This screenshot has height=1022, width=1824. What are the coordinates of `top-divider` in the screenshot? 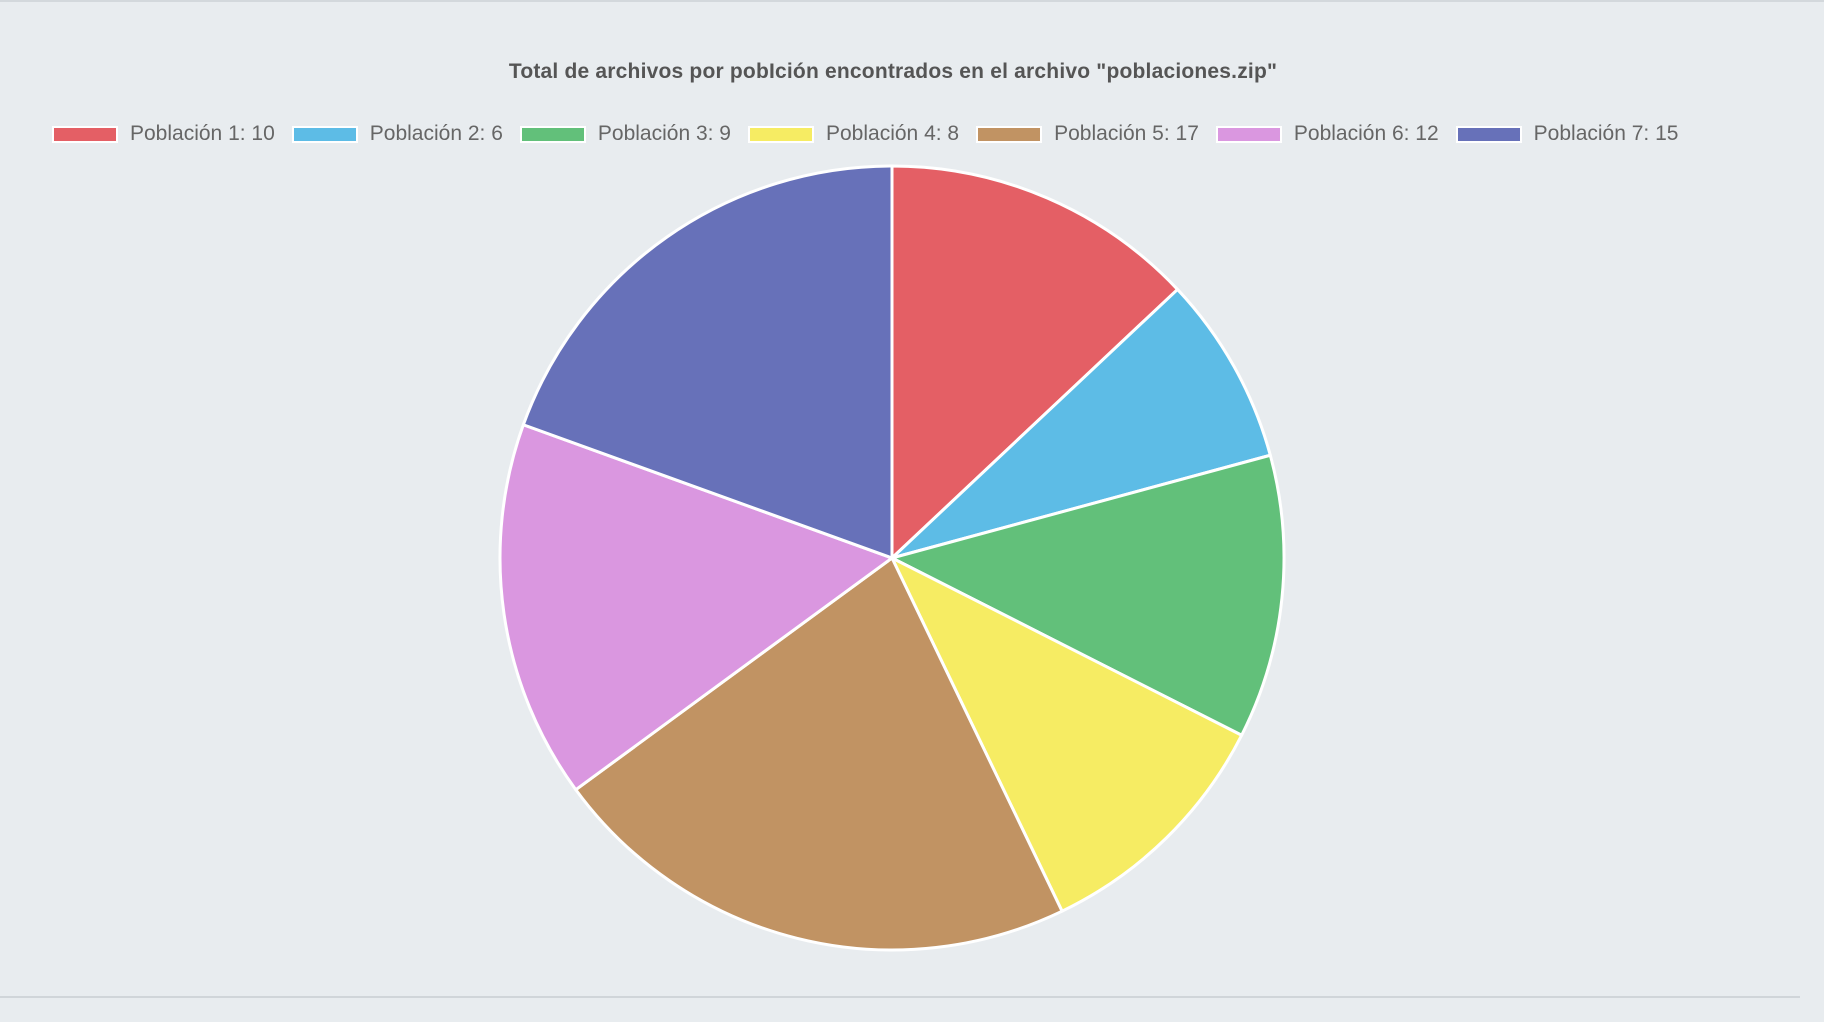 It's located at (912, 1).